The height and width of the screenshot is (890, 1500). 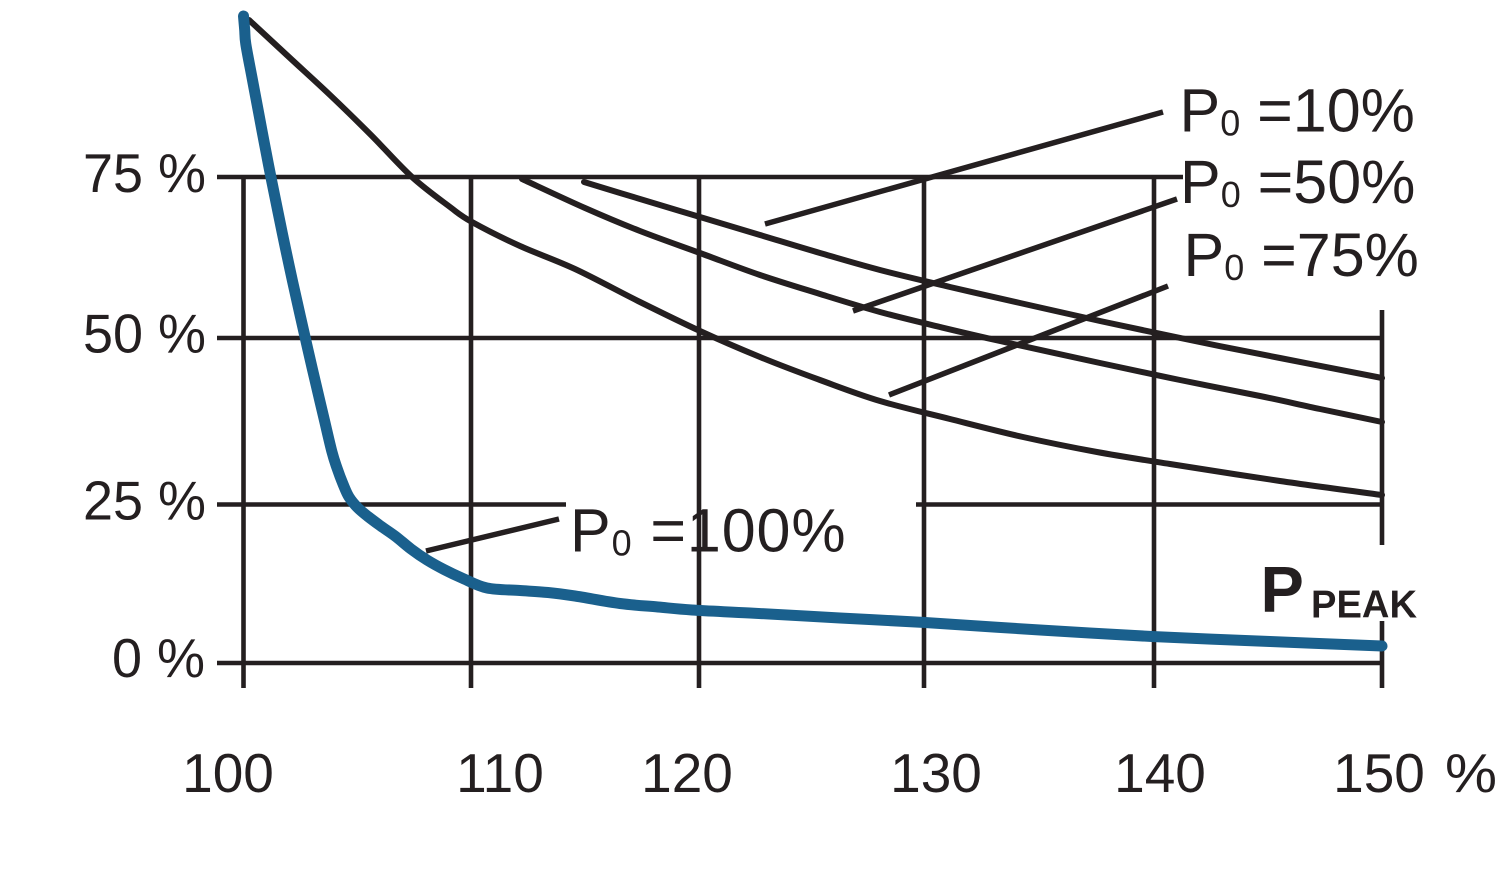 I want to click on svg-text: 75 %, so click(x=144, y=173).